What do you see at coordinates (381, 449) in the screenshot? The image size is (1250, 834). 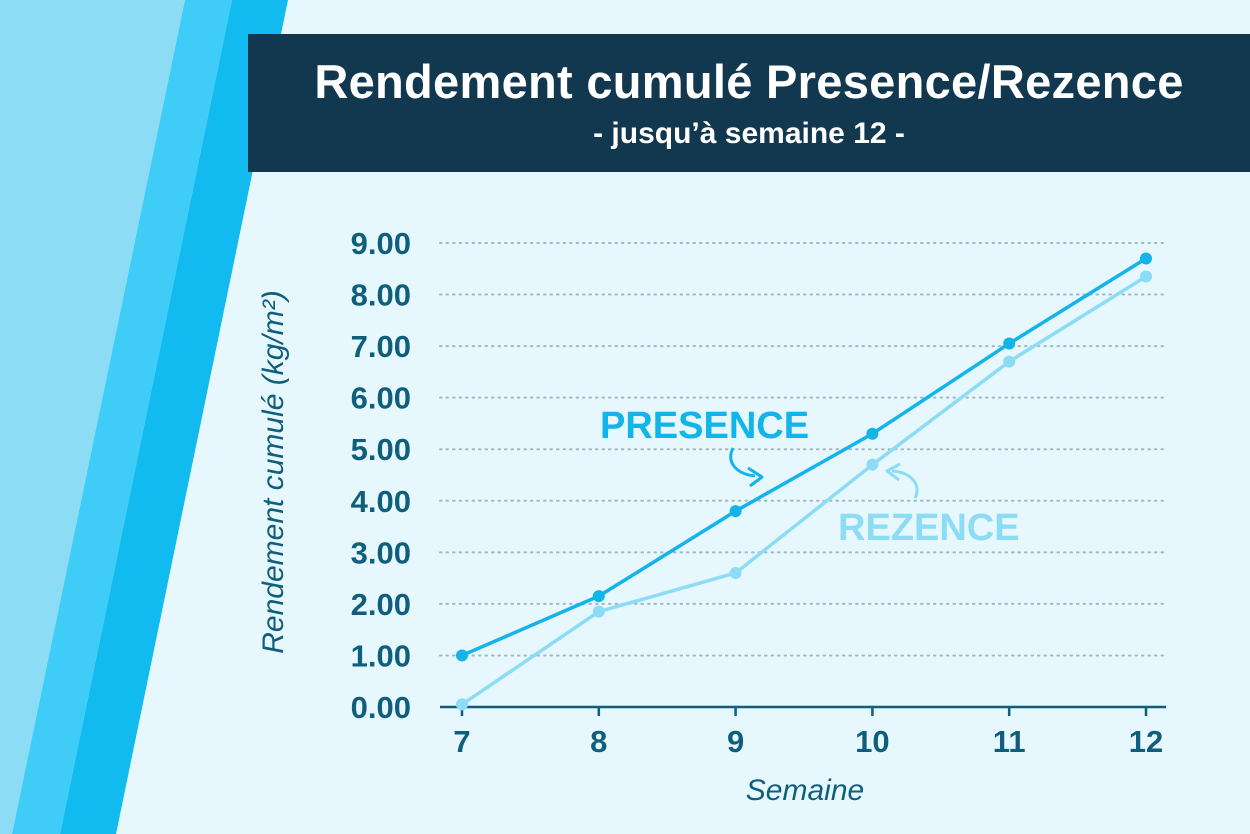 I see `y-tick-label: 5.00` at bounding box center [381, 449].